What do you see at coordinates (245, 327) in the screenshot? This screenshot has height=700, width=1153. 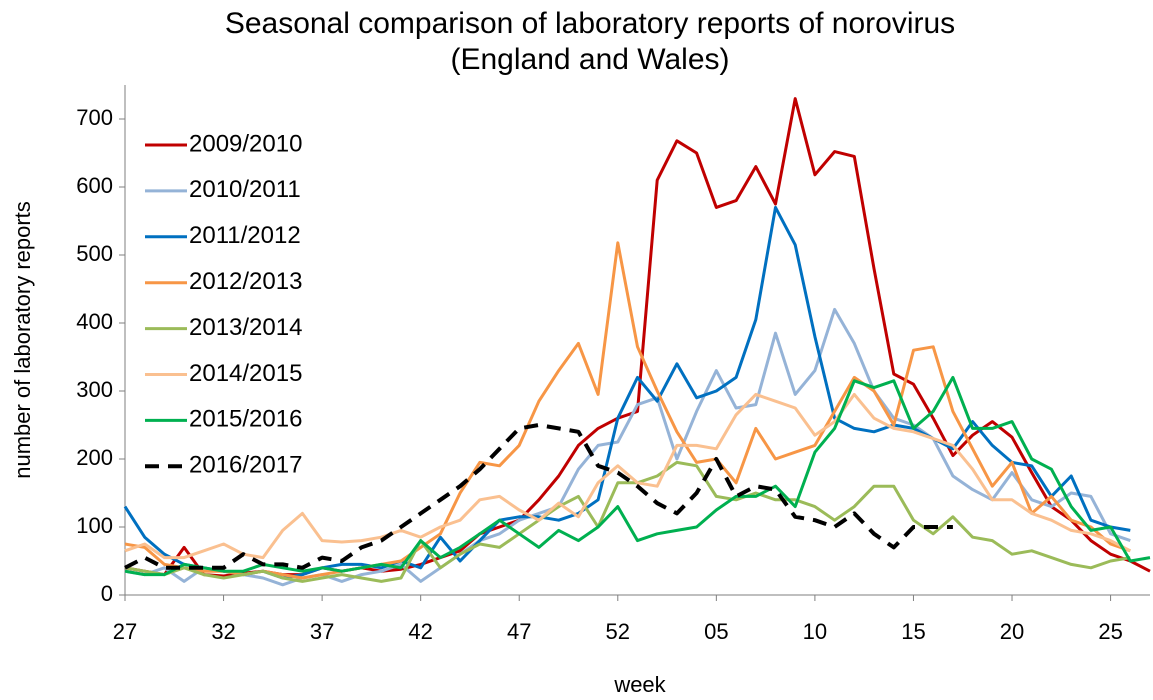 I see `legend-label: 2013/2014` at bounding box center [245, 327].